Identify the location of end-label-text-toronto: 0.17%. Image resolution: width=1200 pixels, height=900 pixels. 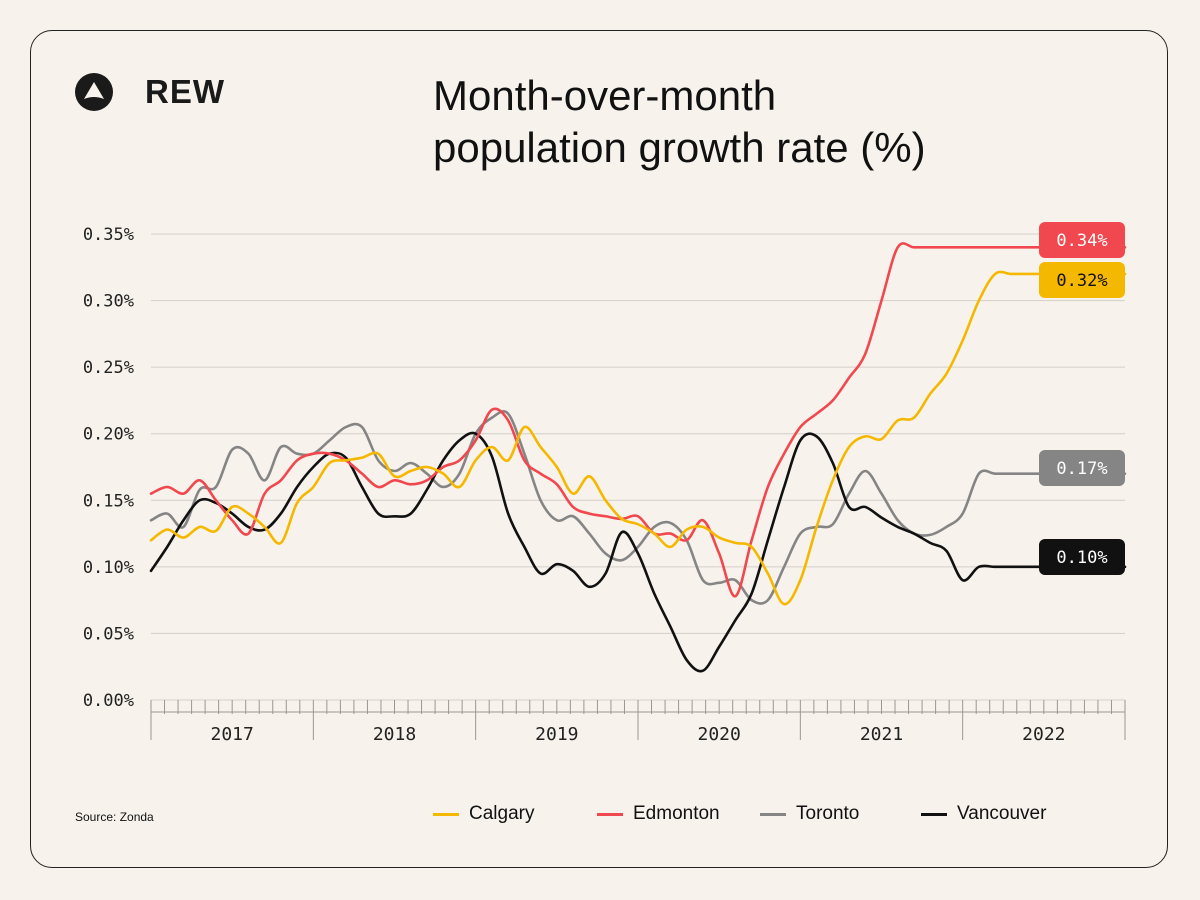
(1081, 469).